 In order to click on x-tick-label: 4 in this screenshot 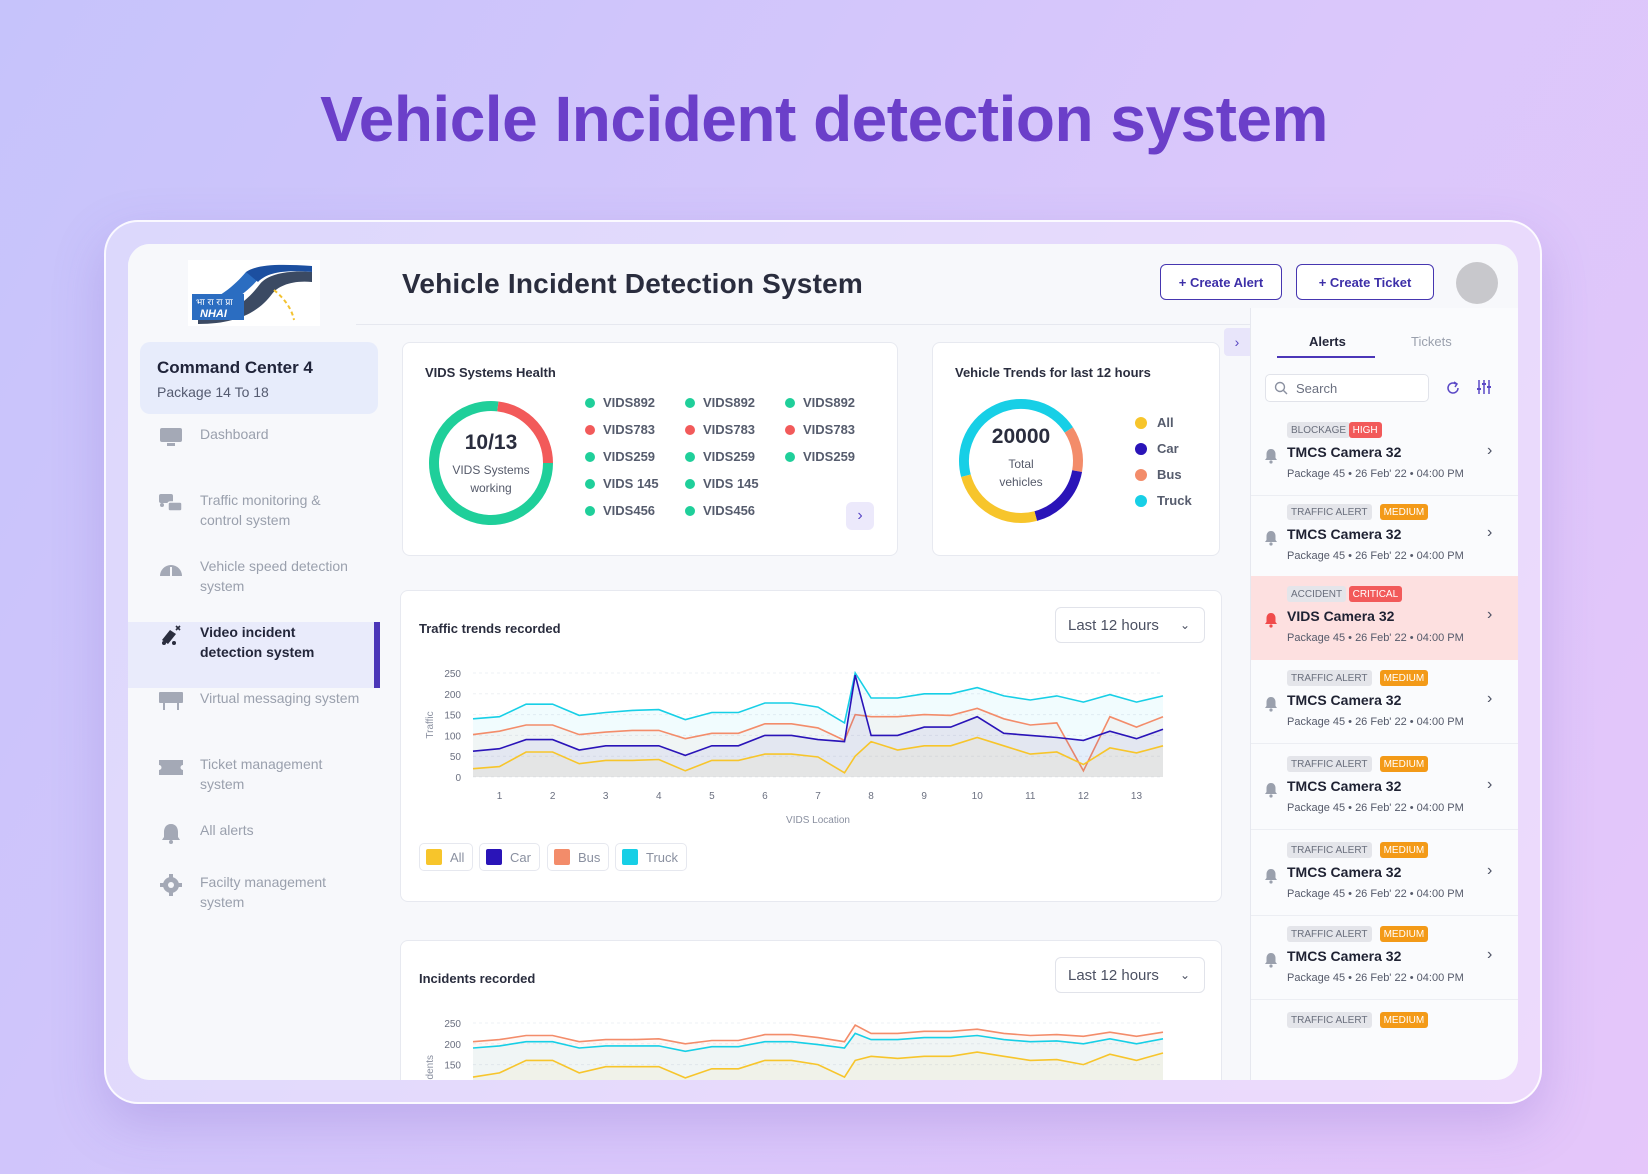, I will do `click(659, 796)`.